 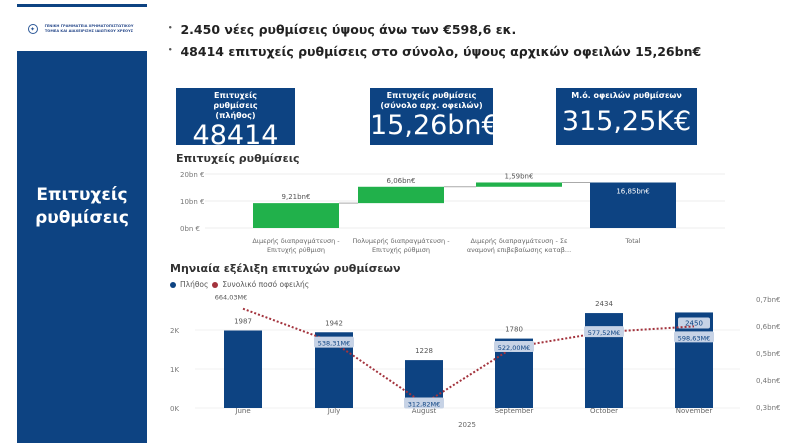 I want to click on y-right-tick-label: 0,5bn€, so click(x=768, y=354).